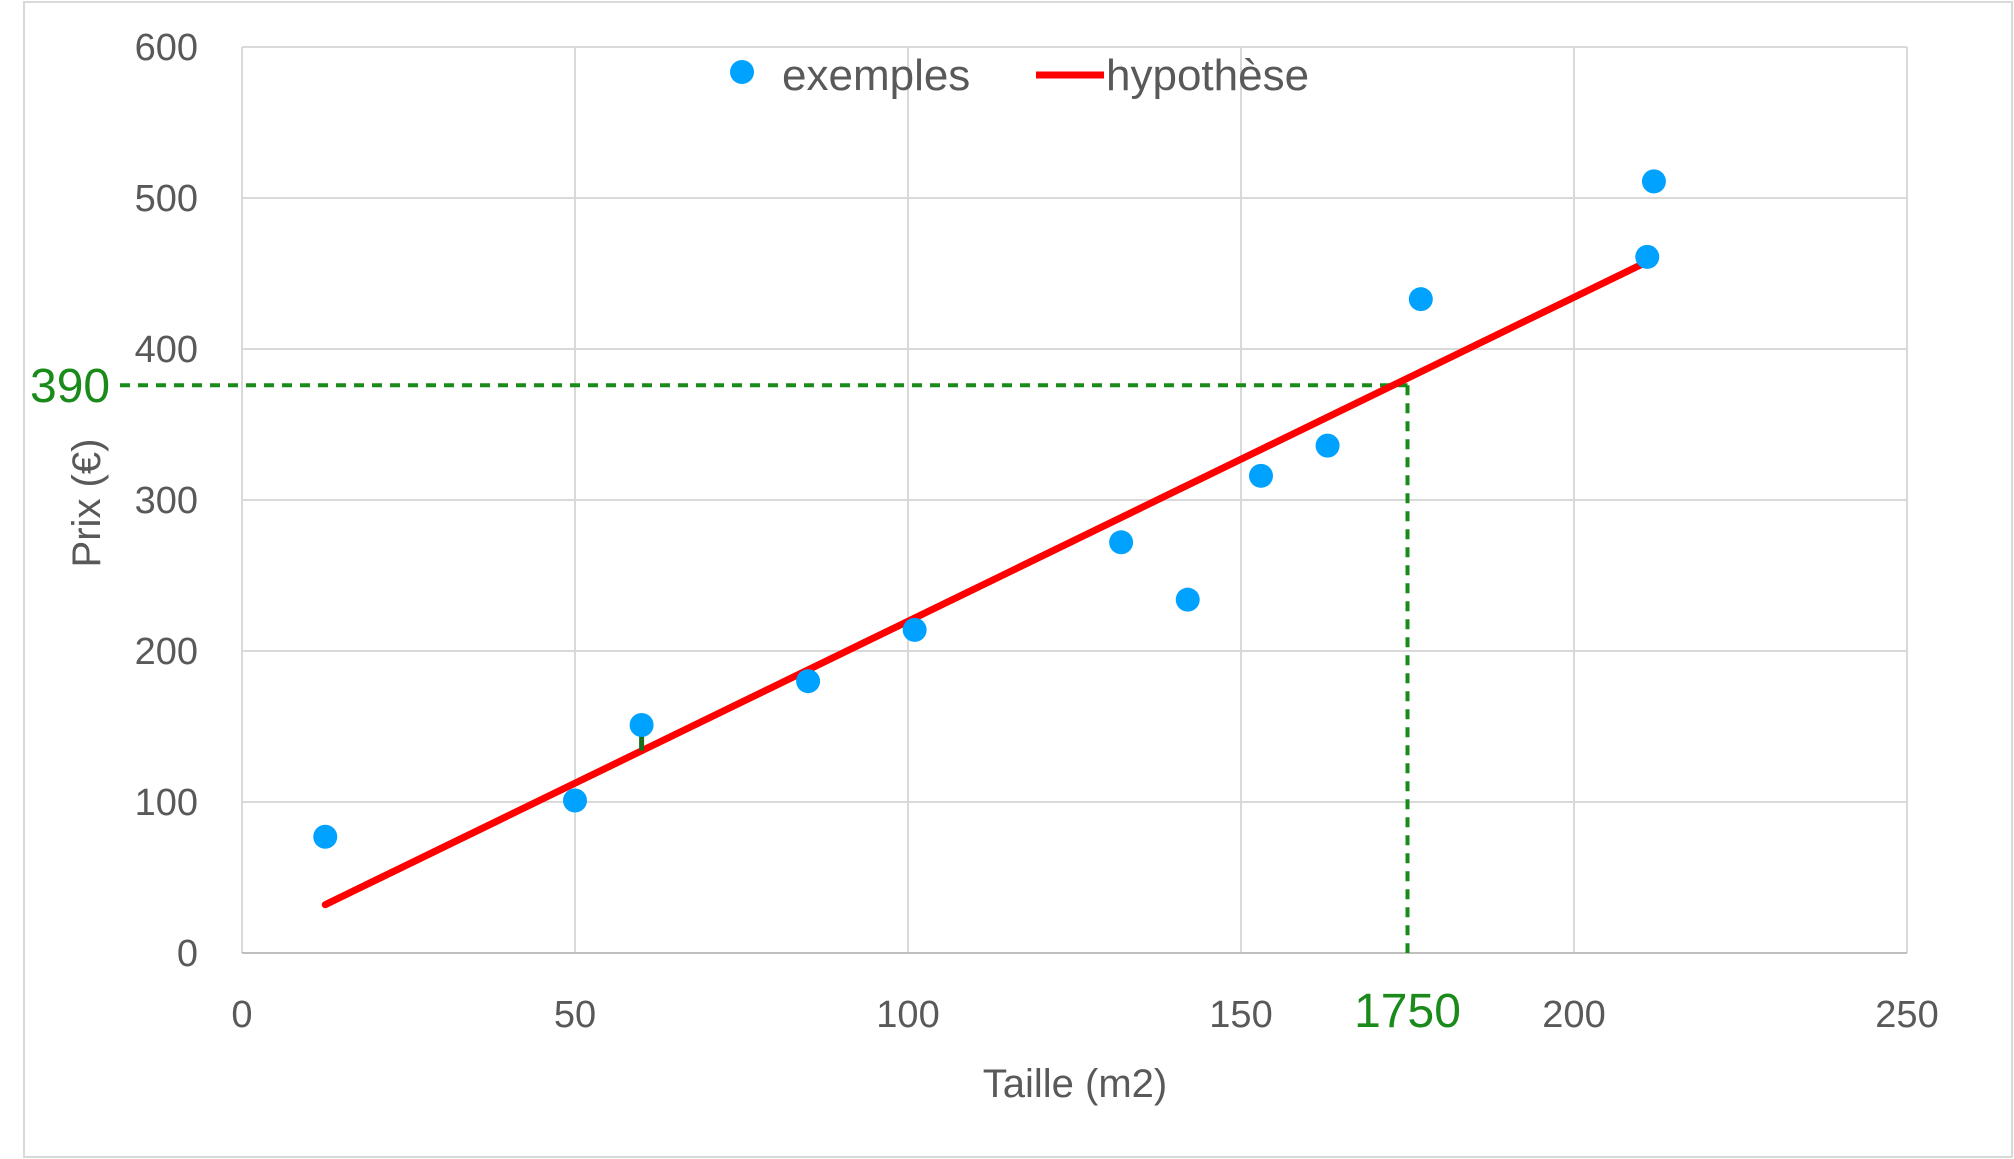  I want to click on legend: exemples hypothèse, so click(1019, 75).